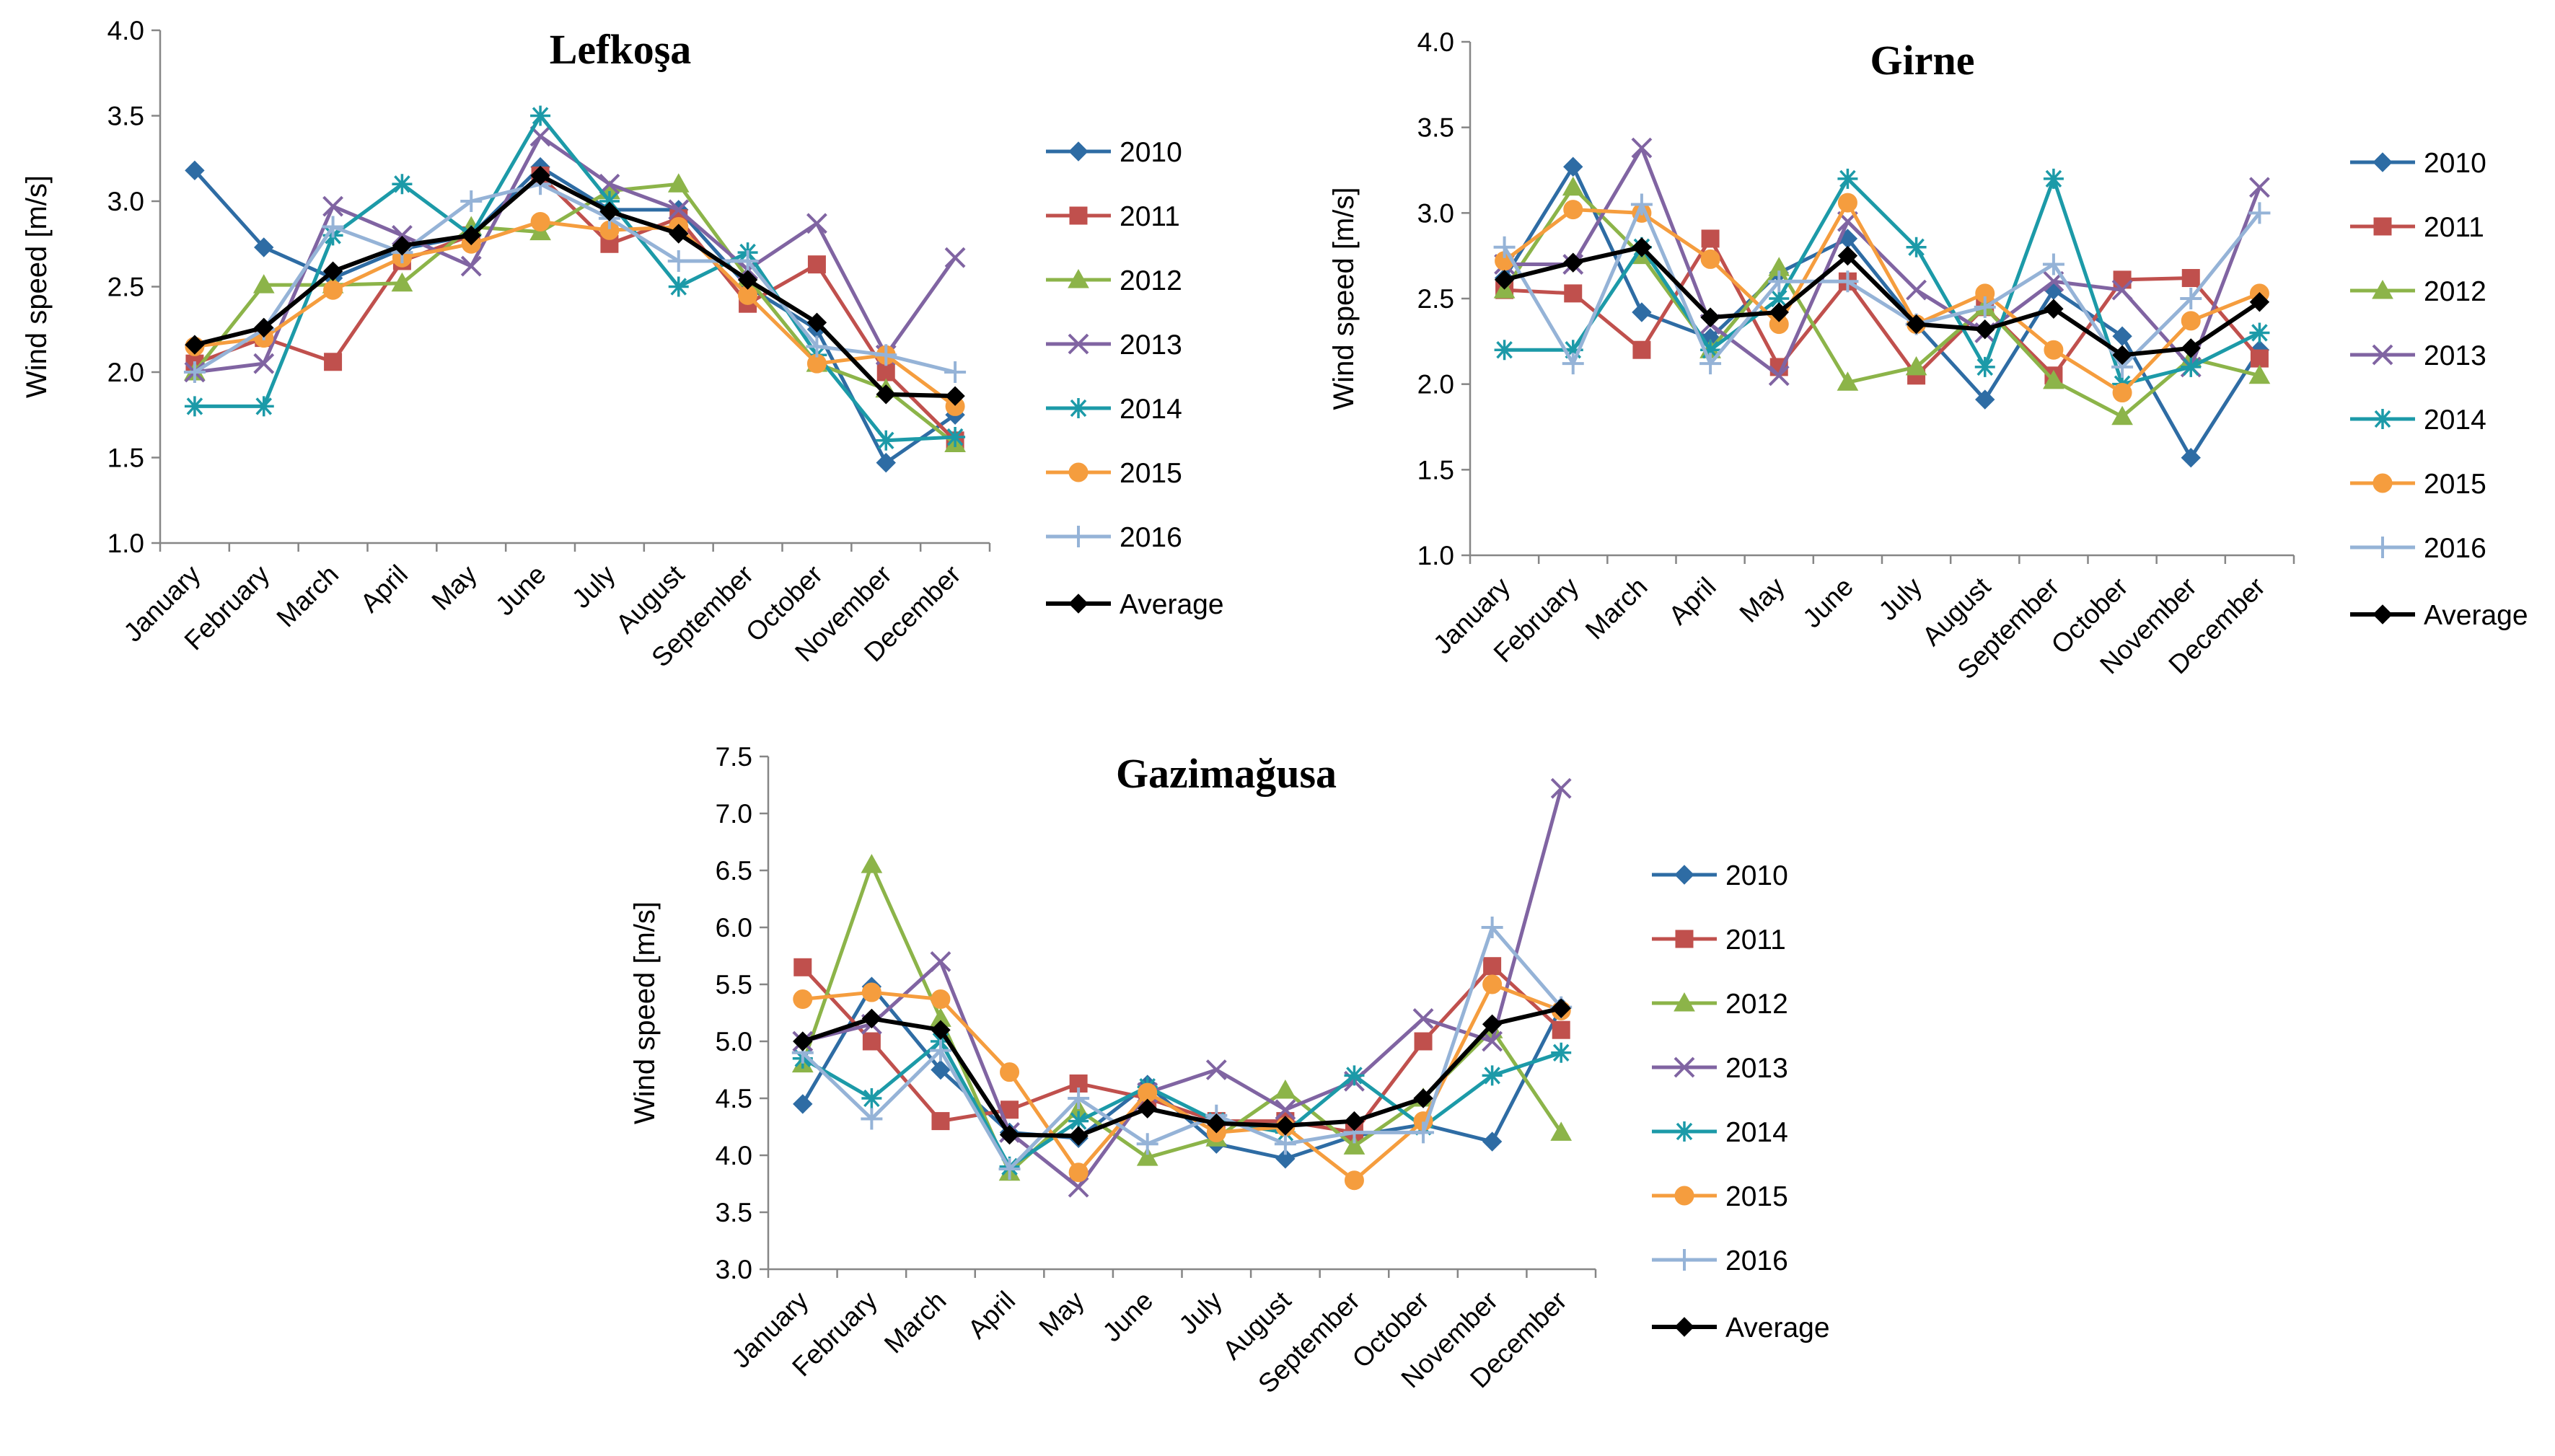 This screenshot has height=1456, width=2555. Describe the element at coordinates (521, 591) in the screenshot. I see `x-tick-label-june: June` at that location.